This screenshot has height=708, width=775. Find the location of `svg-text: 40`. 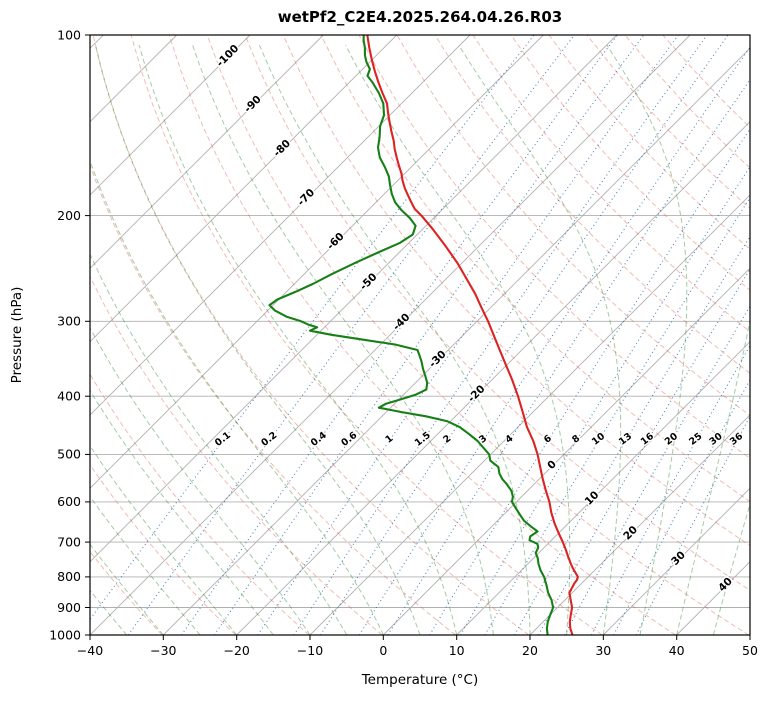

svg-text: 40 is located at coordinates (677, 650).